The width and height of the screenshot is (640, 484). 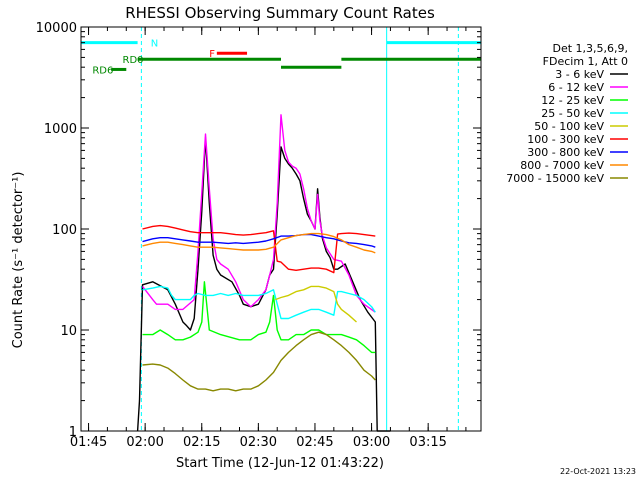 I want to click on y-tick-label-3: 1000, so click(x=60, y=129).